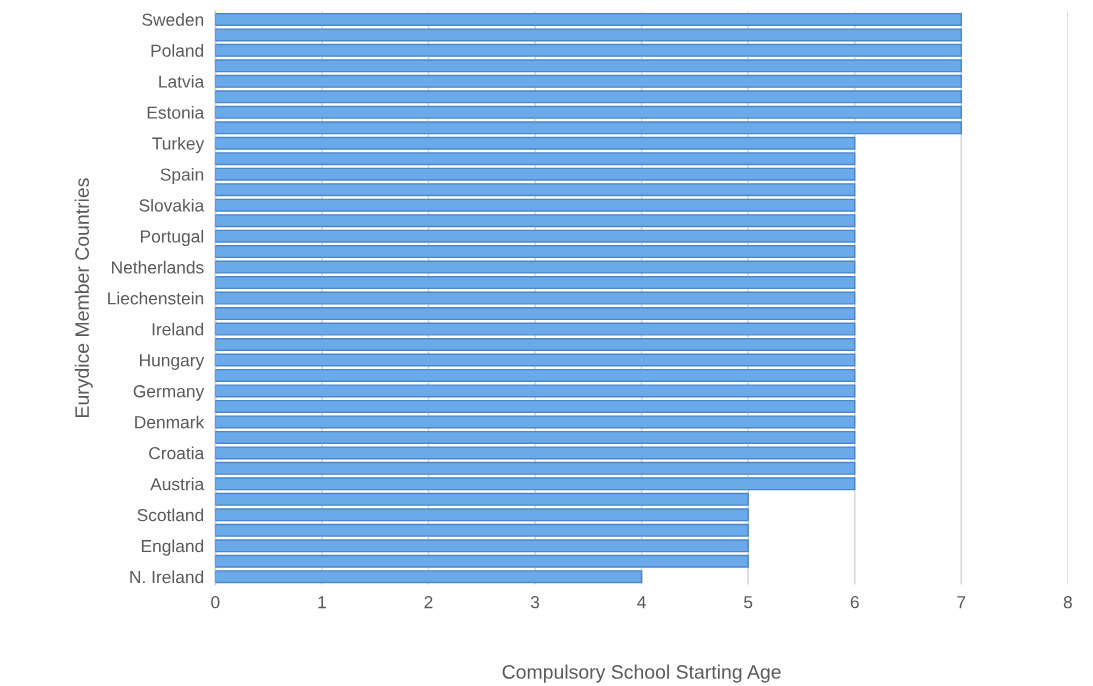  I want to click on x-tick-label: 5, so click(748, 602).